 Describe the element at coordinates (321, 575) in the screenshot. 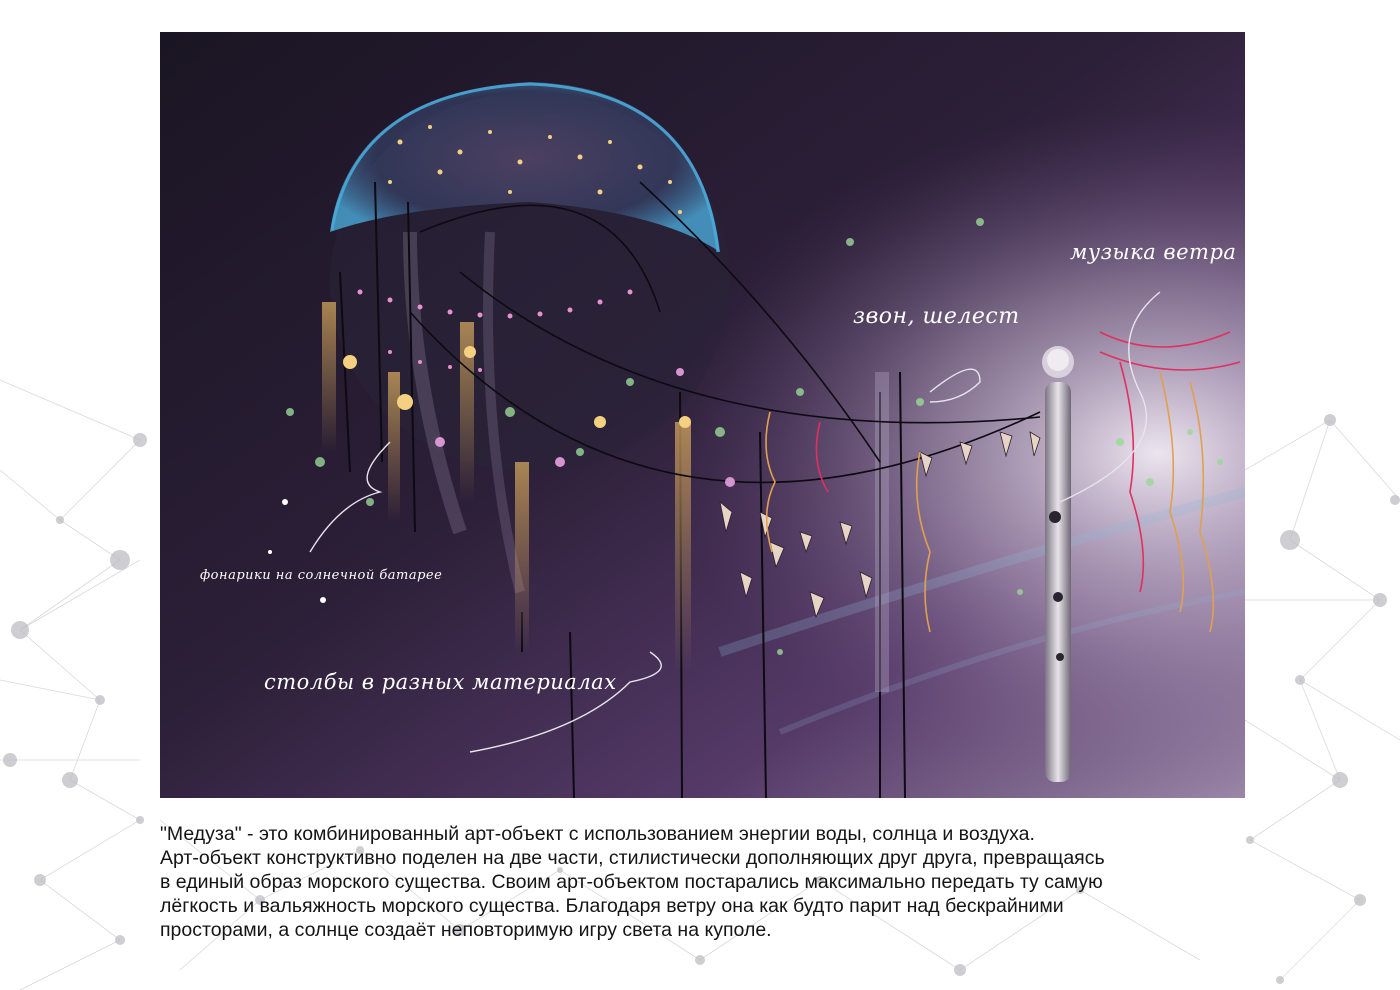

I see `solar-lanterns-annotation: фонарики на солнечной батарее` at that location.